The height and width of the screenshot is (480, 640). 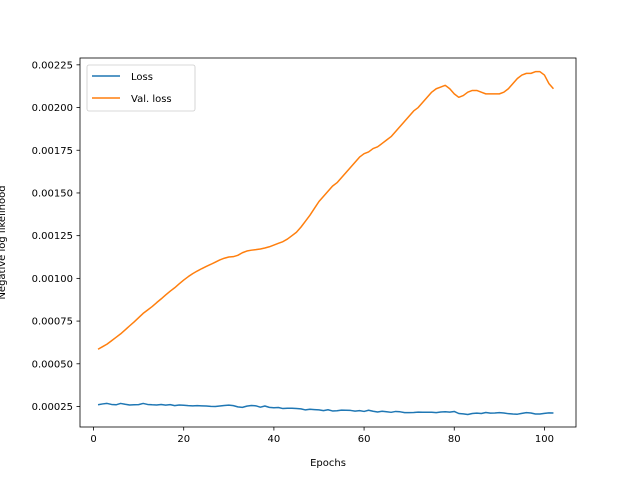 What do you see at coordinates (454, 439) in the screenshot?
I see `x-tick-label: 80` at bounding box center [454, 439].